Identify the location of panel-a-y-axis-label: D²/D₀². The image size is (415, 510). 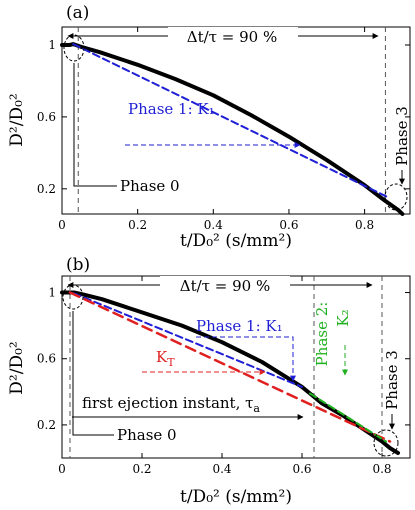
(17, 119).